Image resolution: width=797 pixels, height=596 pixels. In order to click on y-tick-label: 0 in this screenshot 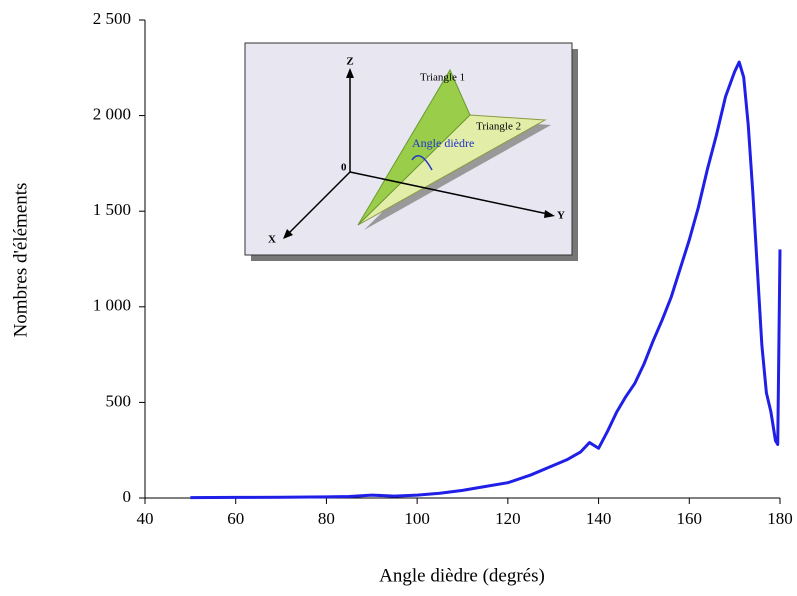, I will do `click(127, 496)`.